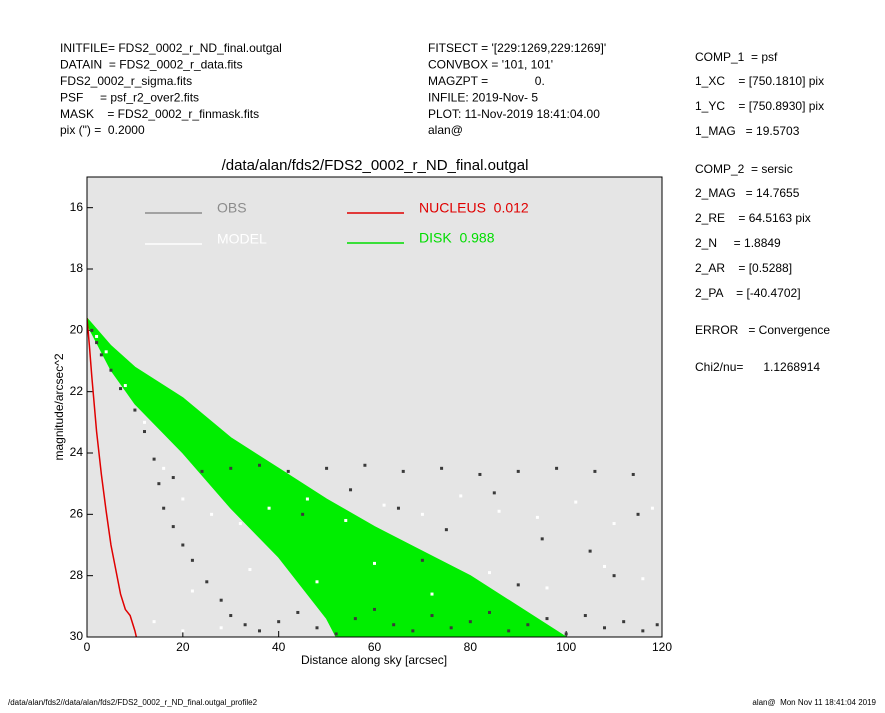 This screenshot has width=885, height=713. I want to click on fit-parameter: 2_N = 1.8849, so click(738, 243).